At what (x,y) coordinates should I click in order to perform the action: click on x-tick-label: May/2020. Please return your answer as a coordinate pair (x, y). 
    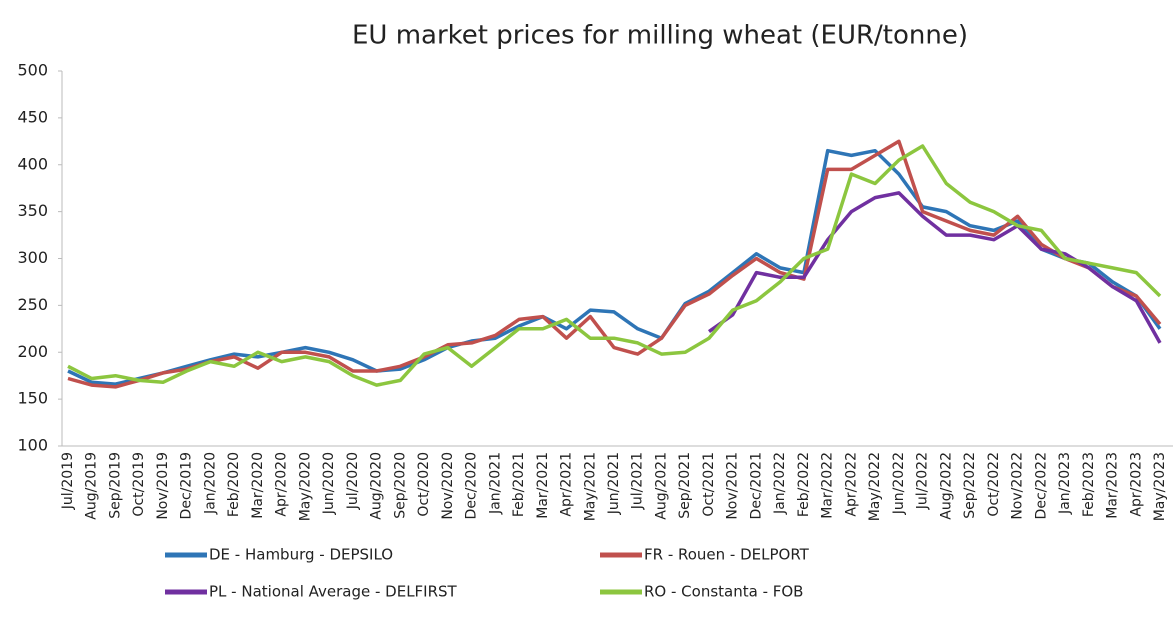
    Looking at the image, I should click on (305, 486).